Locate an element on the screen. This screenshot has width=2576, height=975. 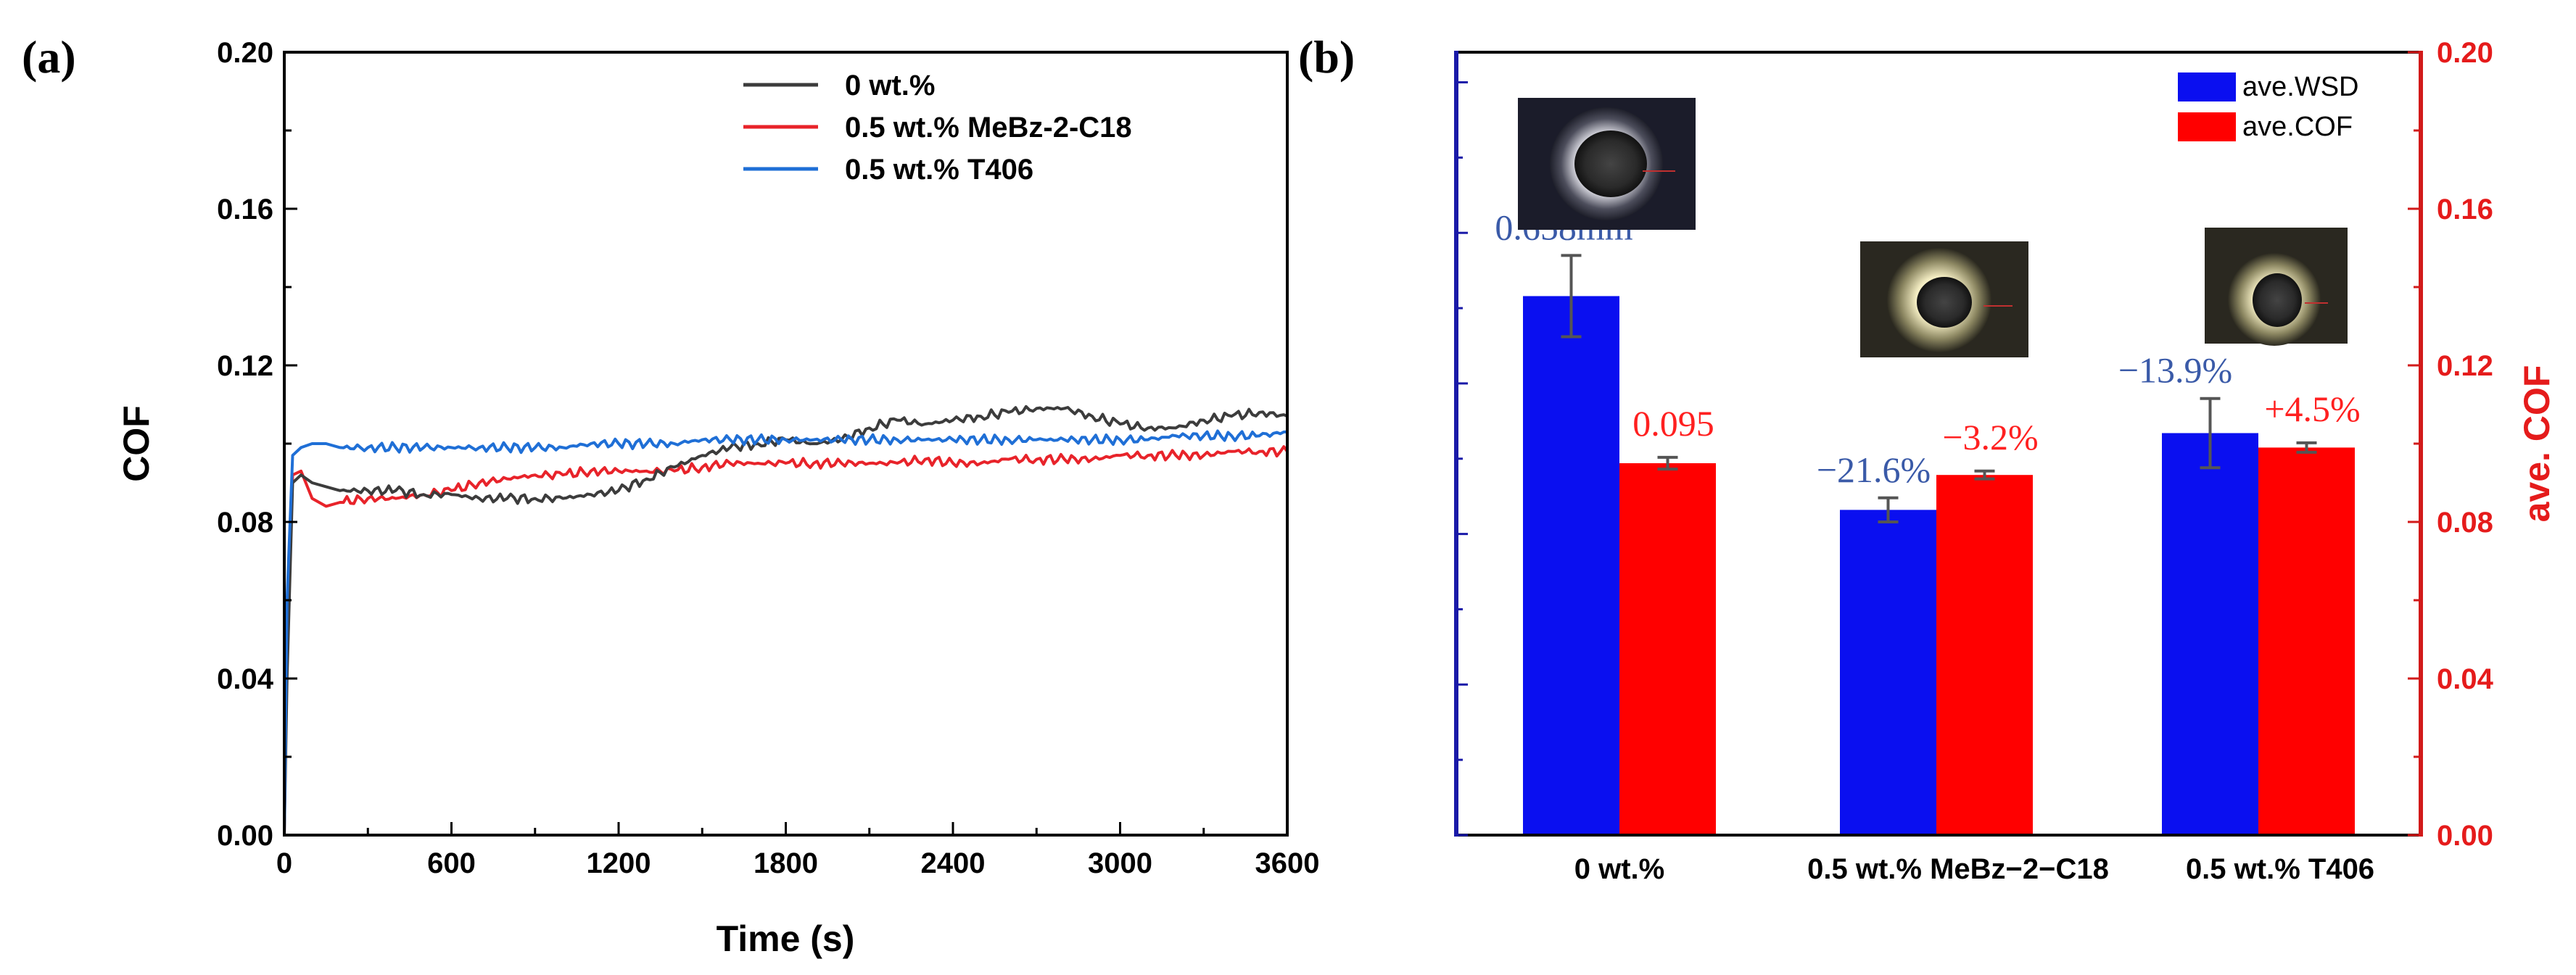
category-label: 0.5 wt.% T406 is located at coordinates (2280, 869).